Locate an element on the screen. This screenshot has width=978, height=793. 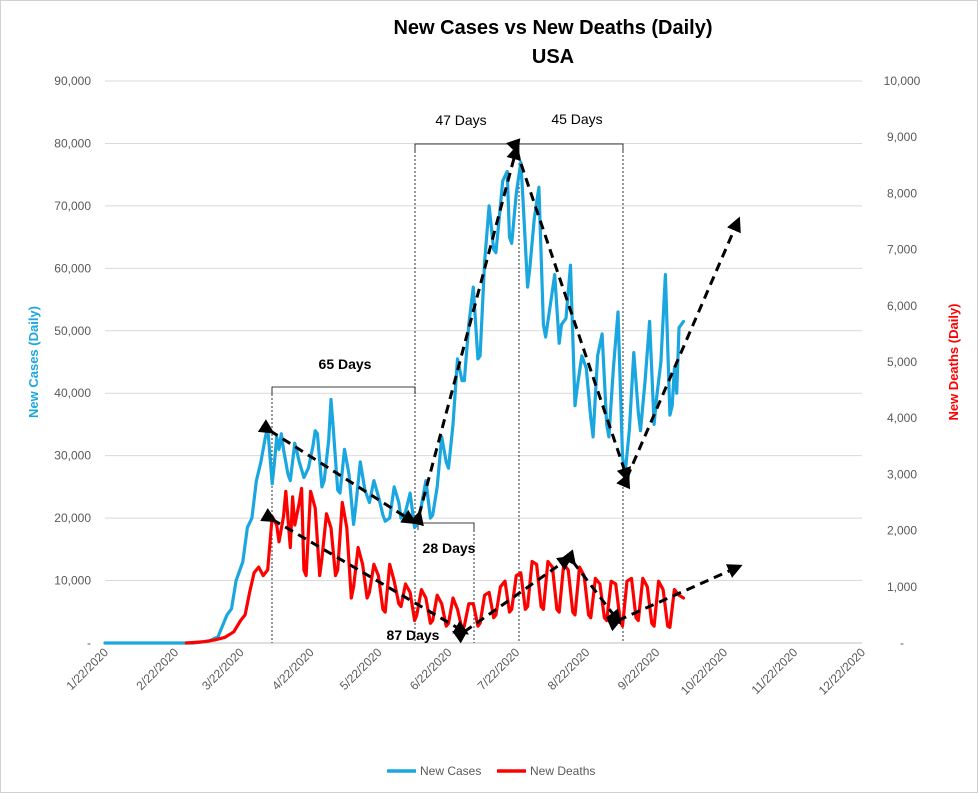
right-axis-title: New Deaths (Daily) is located at coordinates (953, 361).